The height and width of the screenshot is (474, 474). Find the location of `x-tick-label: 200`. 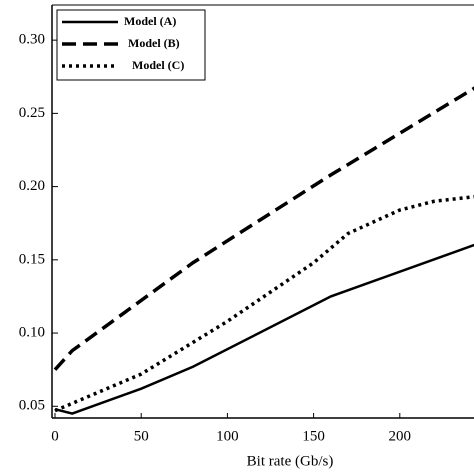

x-tick-label: 200 is located at coordinates (400, 436).